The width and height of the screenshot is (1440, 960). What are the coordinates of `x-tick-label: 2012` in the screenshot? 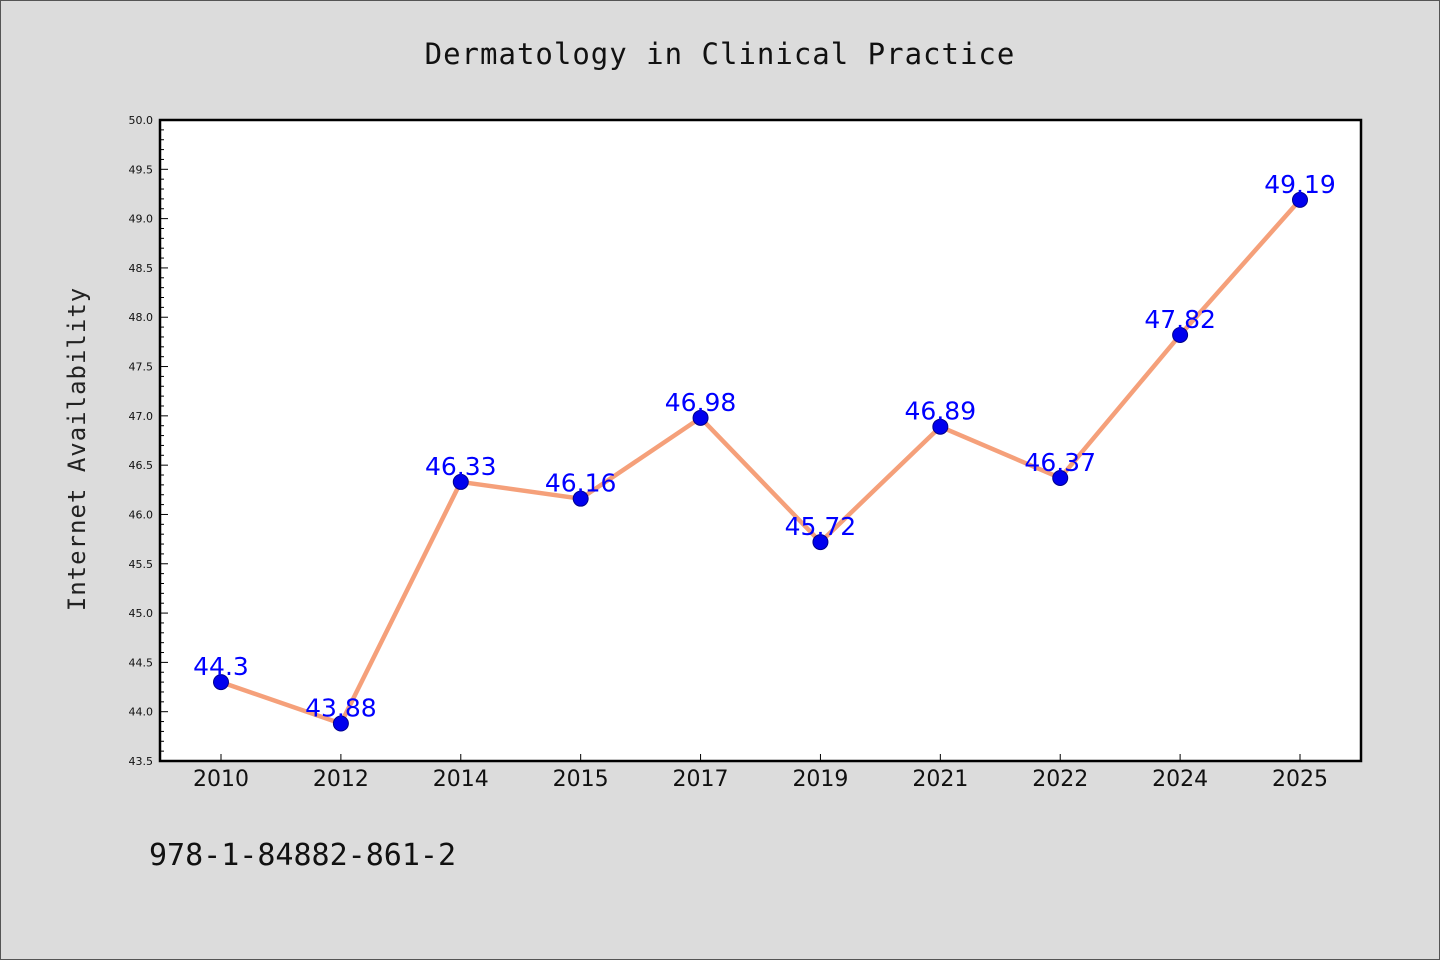 It's located at (341, 779).